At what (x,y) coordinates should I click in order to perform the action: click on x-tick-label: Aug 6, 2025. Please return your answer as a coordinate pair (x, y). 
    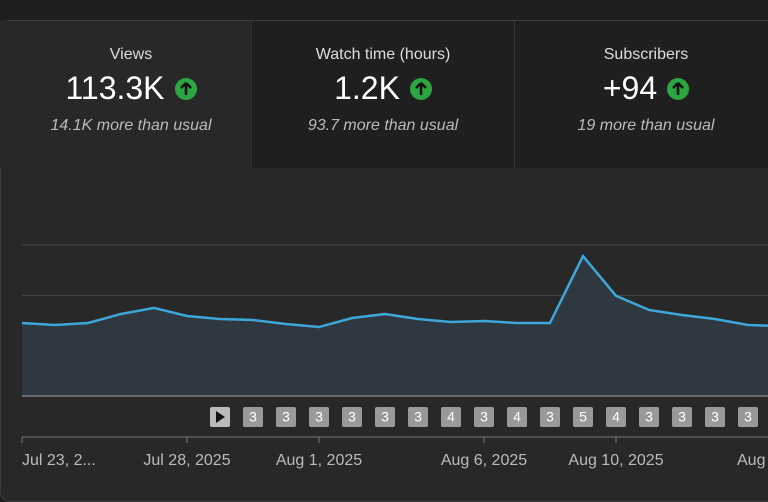
    Looking at the image, I should click on (484, 460).